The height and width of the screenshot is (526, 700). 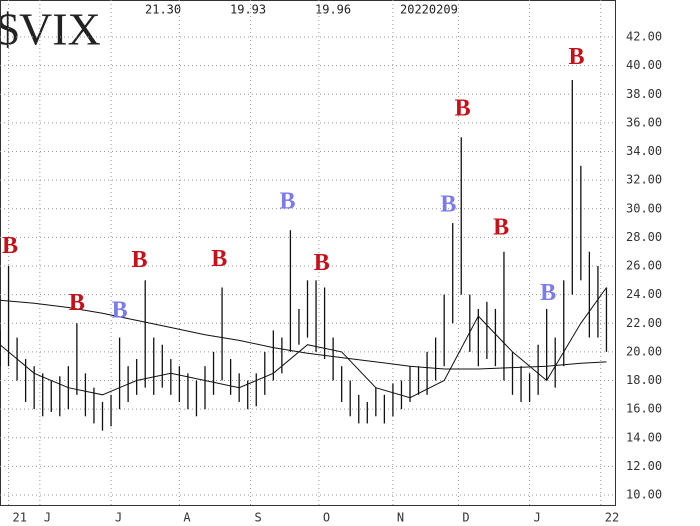 What do you see at coordinates (644, 37) in the screenshot?
I see `y-tick-label: 42.00` at bounding box center [644, 37].